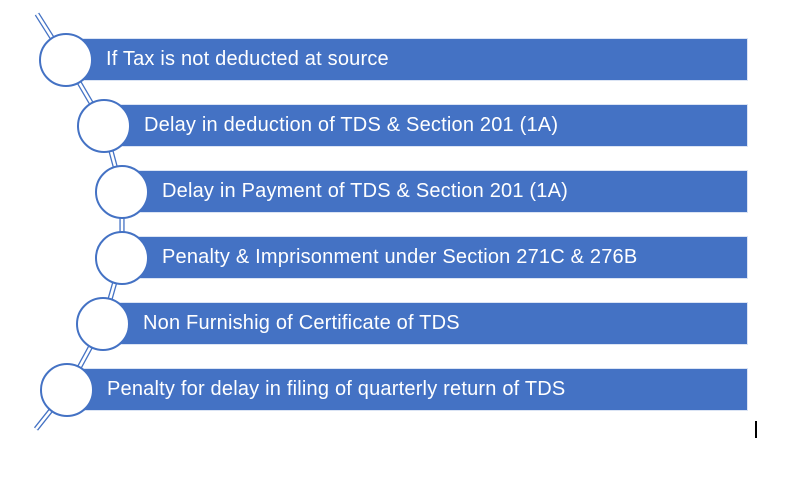 Image resolution: width=800 pixels, height=480 pixels. What do you see at coordinates (301, 323) in the screenshot?
I see `process-bar-5-label: Non Furnishig of Certificate of TDS` at bounding box center [301, 323].